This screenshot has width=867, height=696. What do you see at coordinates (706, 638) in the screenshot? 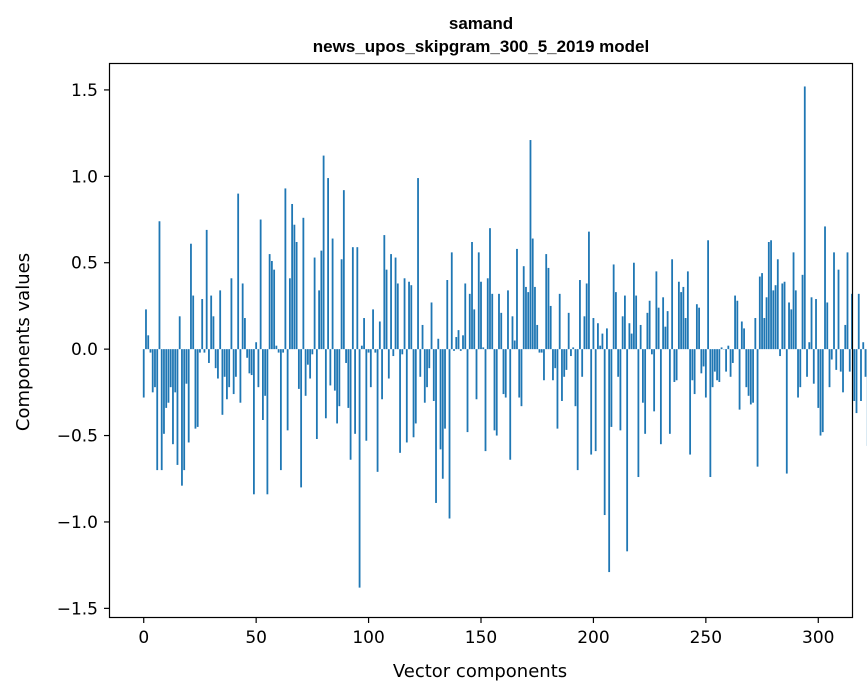
I see `x-tick-label: 250` at bounding box center [706, 638].